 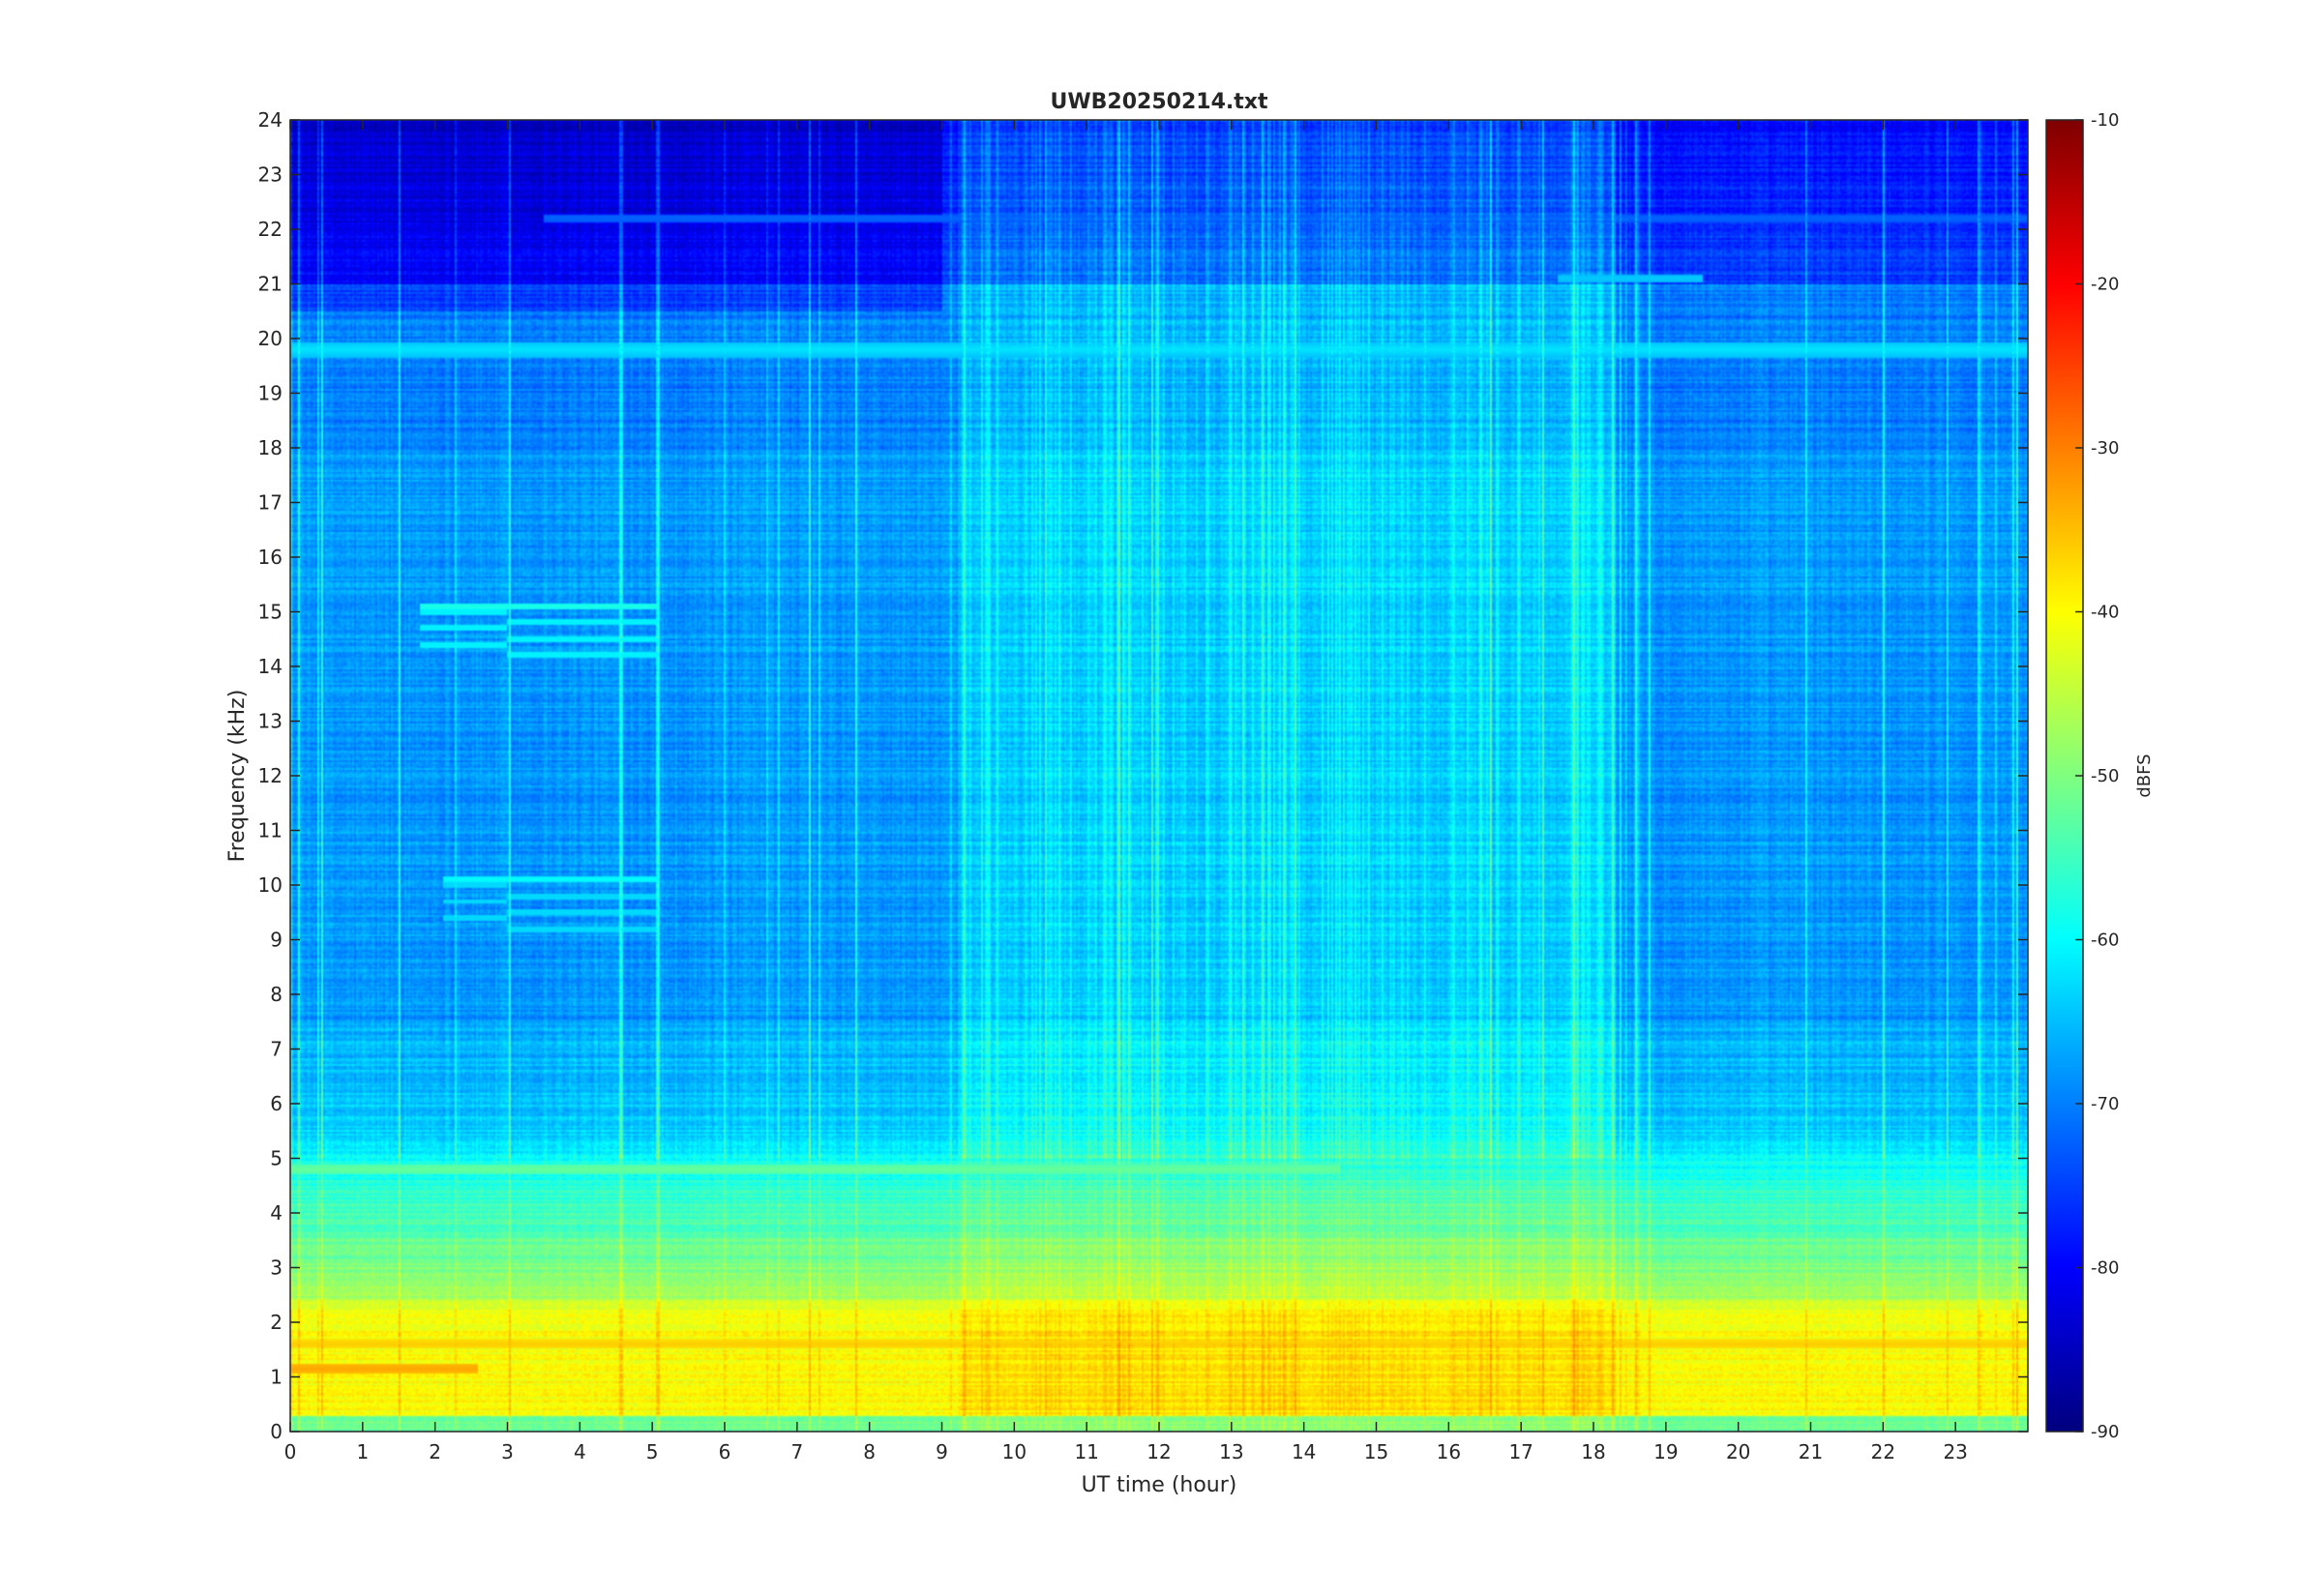 I want to click on y-tick-label: 7, so click(x=276, y=1049).